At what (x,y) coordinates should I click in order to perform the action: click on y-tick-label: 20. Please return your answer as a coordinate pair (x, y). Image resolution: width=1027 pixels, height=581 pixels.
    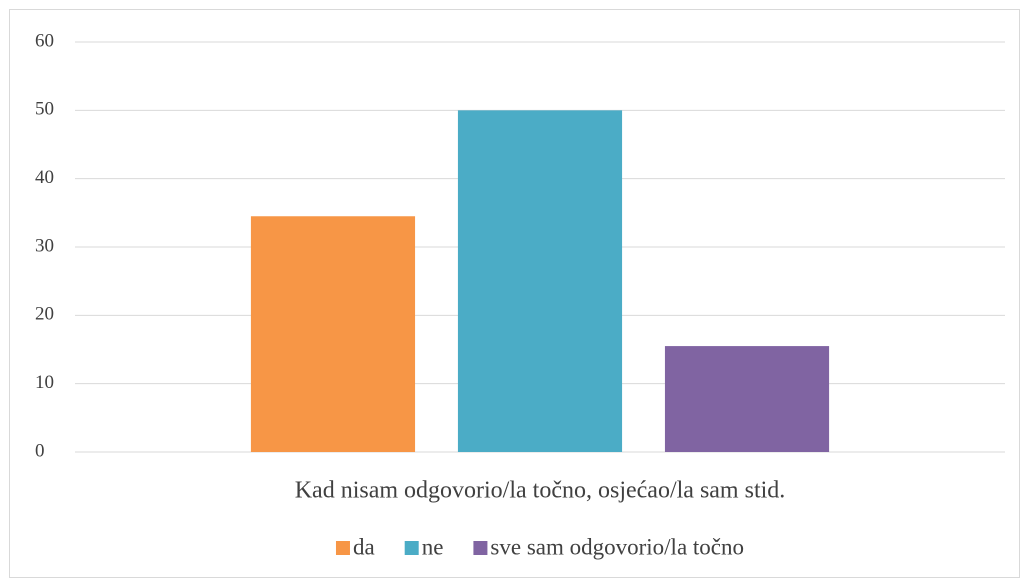
    Looking at the image, I should click on (44, 314).